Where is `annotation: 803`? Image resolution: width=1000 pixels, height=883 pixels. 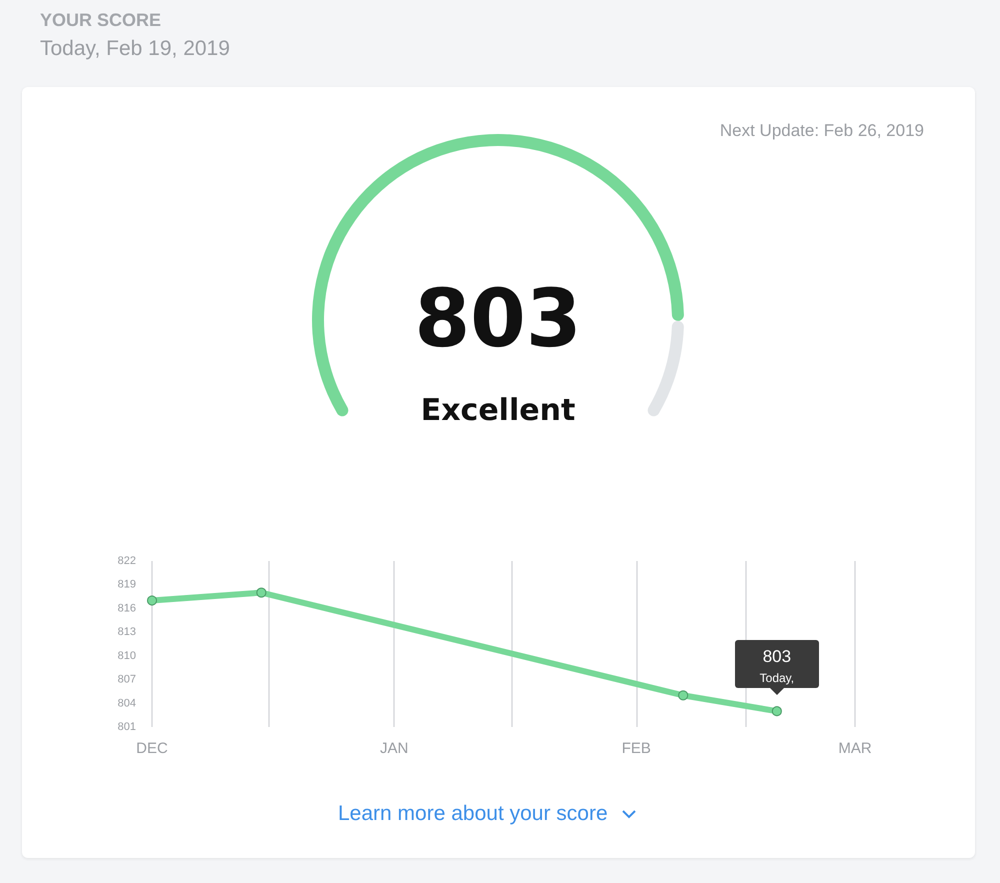 annotation: 803 is located at coordinates (777, 657).